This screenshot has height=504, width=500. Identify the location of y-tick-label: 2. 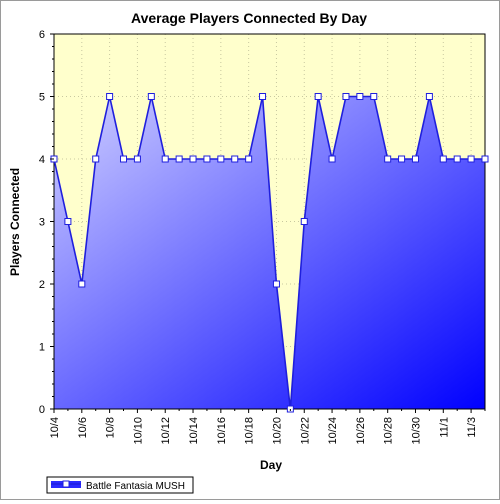
(42, 285).